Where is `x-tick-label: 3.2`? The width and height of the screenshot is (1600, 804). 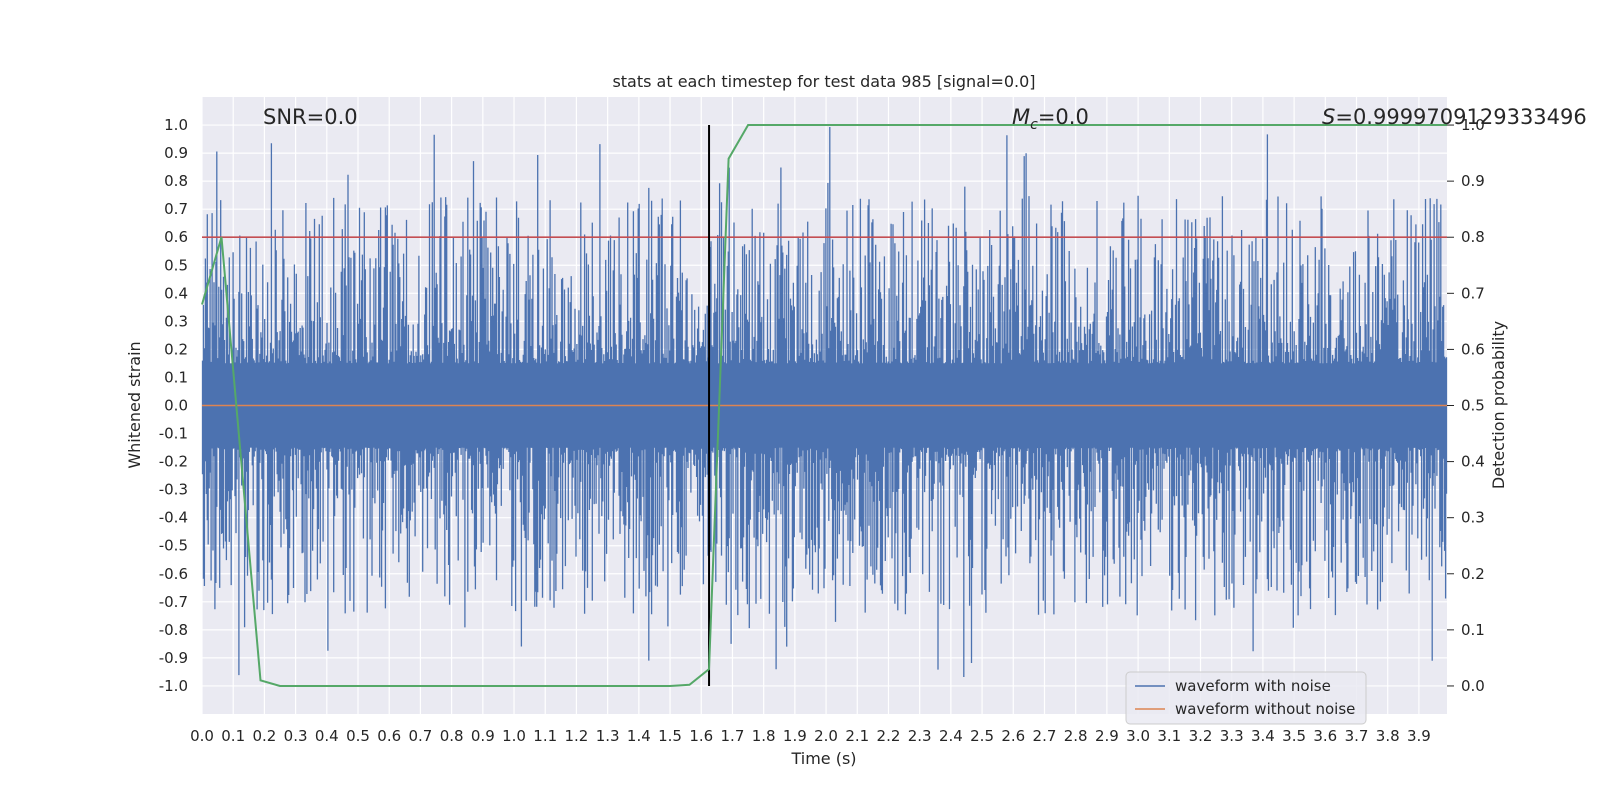
x-tick-label: 3.2 is located at coordinates (1201, 736).